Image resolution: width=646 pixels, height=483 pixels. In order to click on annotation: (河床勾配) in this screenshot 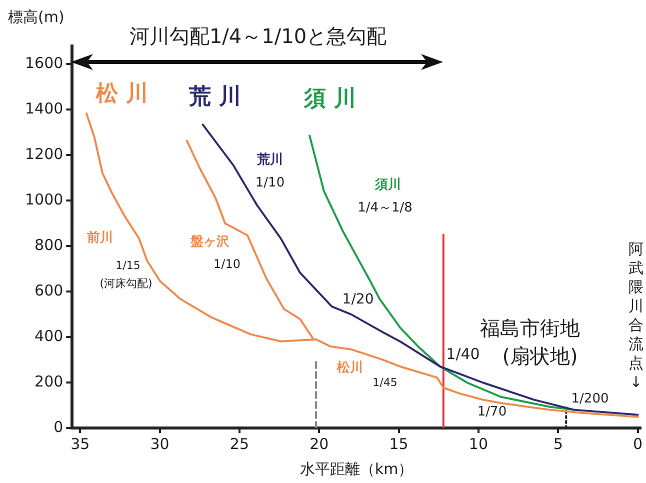, I will do `click(126, 283)`.